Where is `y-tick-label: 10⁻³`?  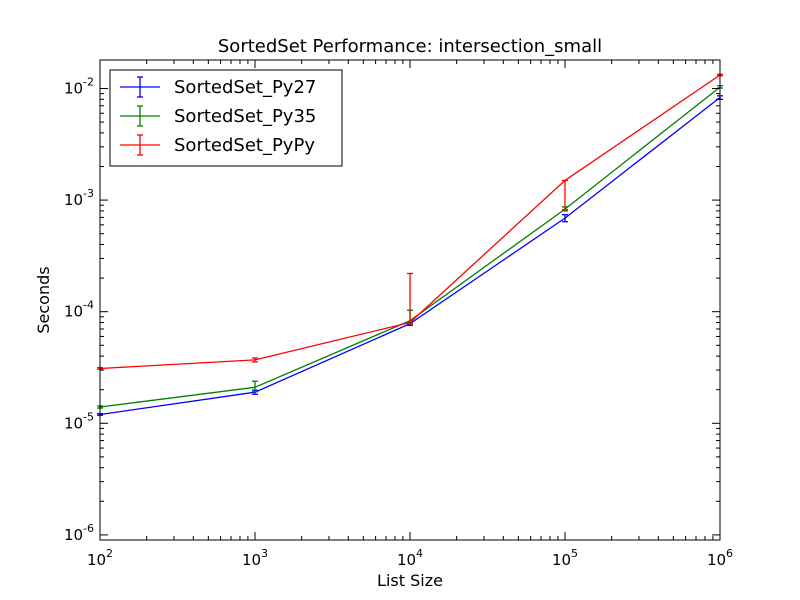
y-tick-label: 10⁻³ is located at coordinates (79, 198).